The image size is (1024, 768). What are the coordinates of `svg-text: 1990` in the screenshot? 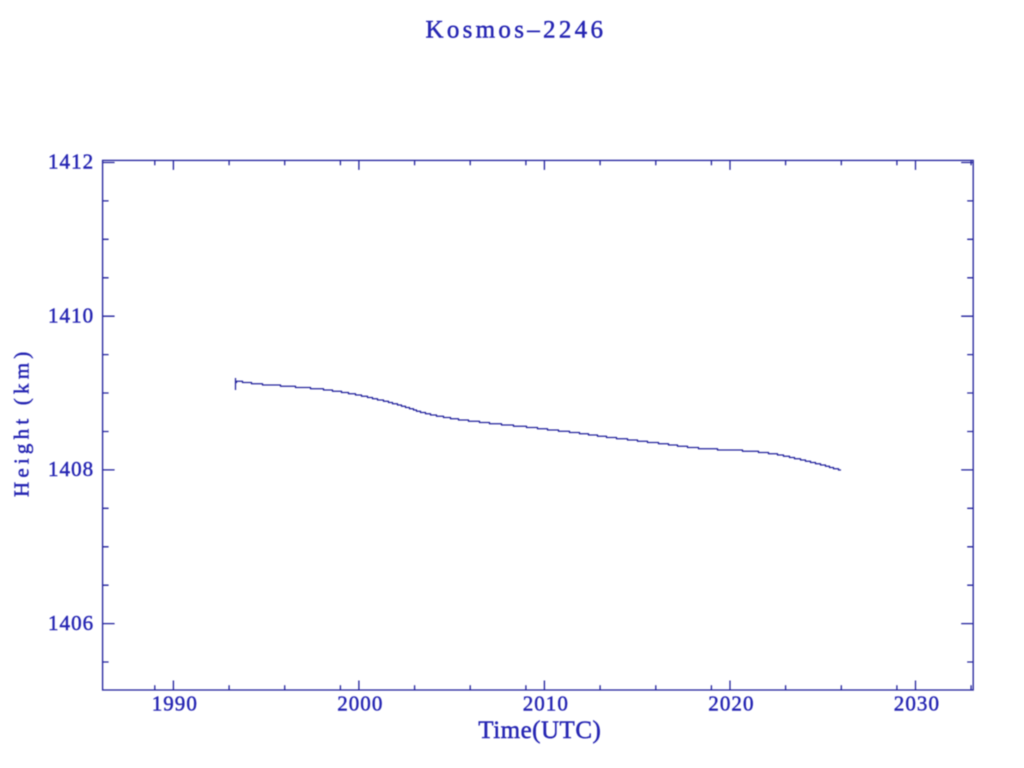 It's located at (175, 703).